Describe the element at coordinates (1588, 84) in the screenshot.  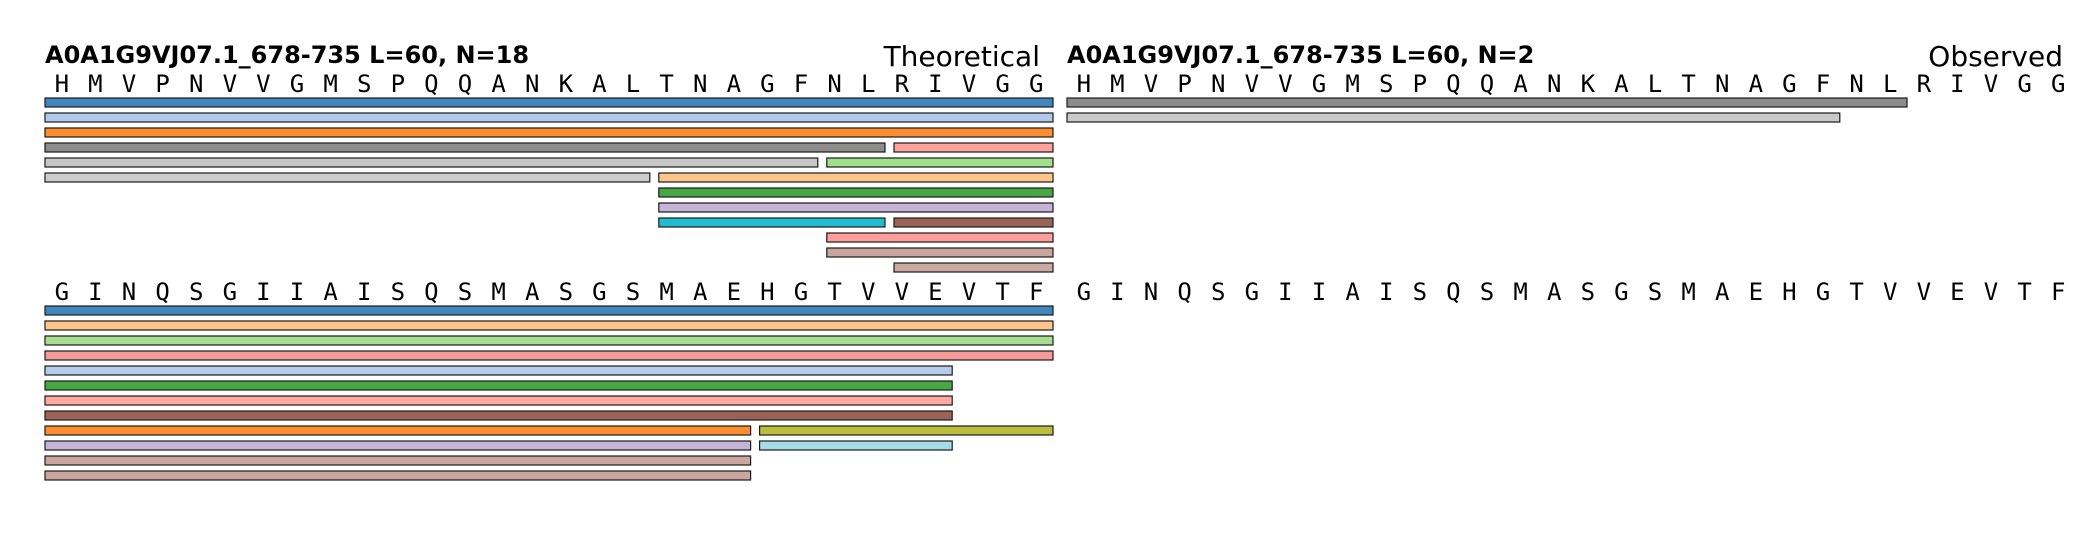
I see `residue-letter: K` at that location.